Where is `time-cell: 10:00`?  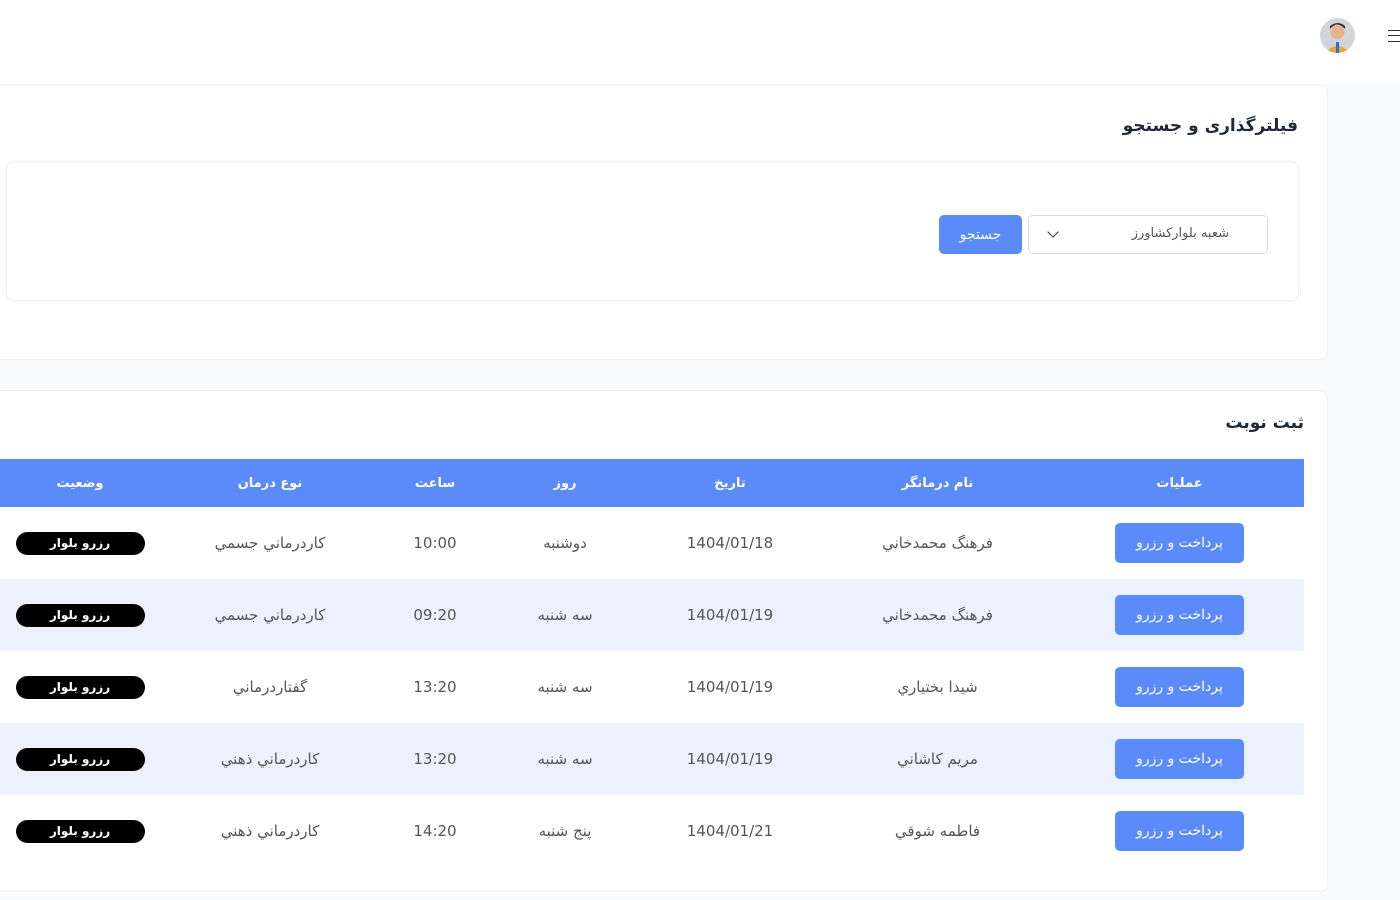 time-cell: 10:00 is located at coordinates (435, 543).